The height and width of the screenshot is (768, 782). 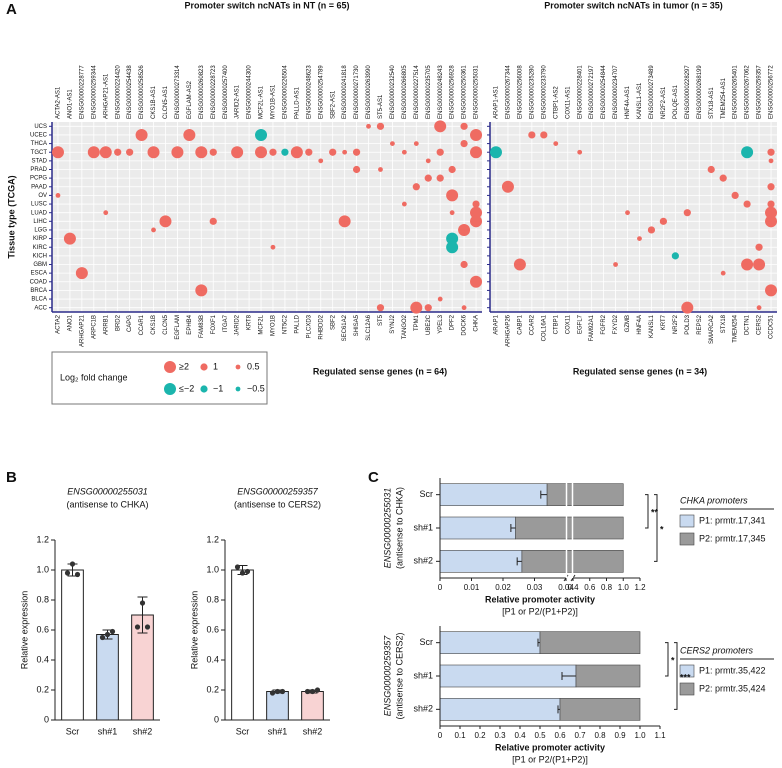 What do you see at coordinates (440, 587) in the screenshot?
I see `x-tick-label: 0` at bounding box center [440, 587].